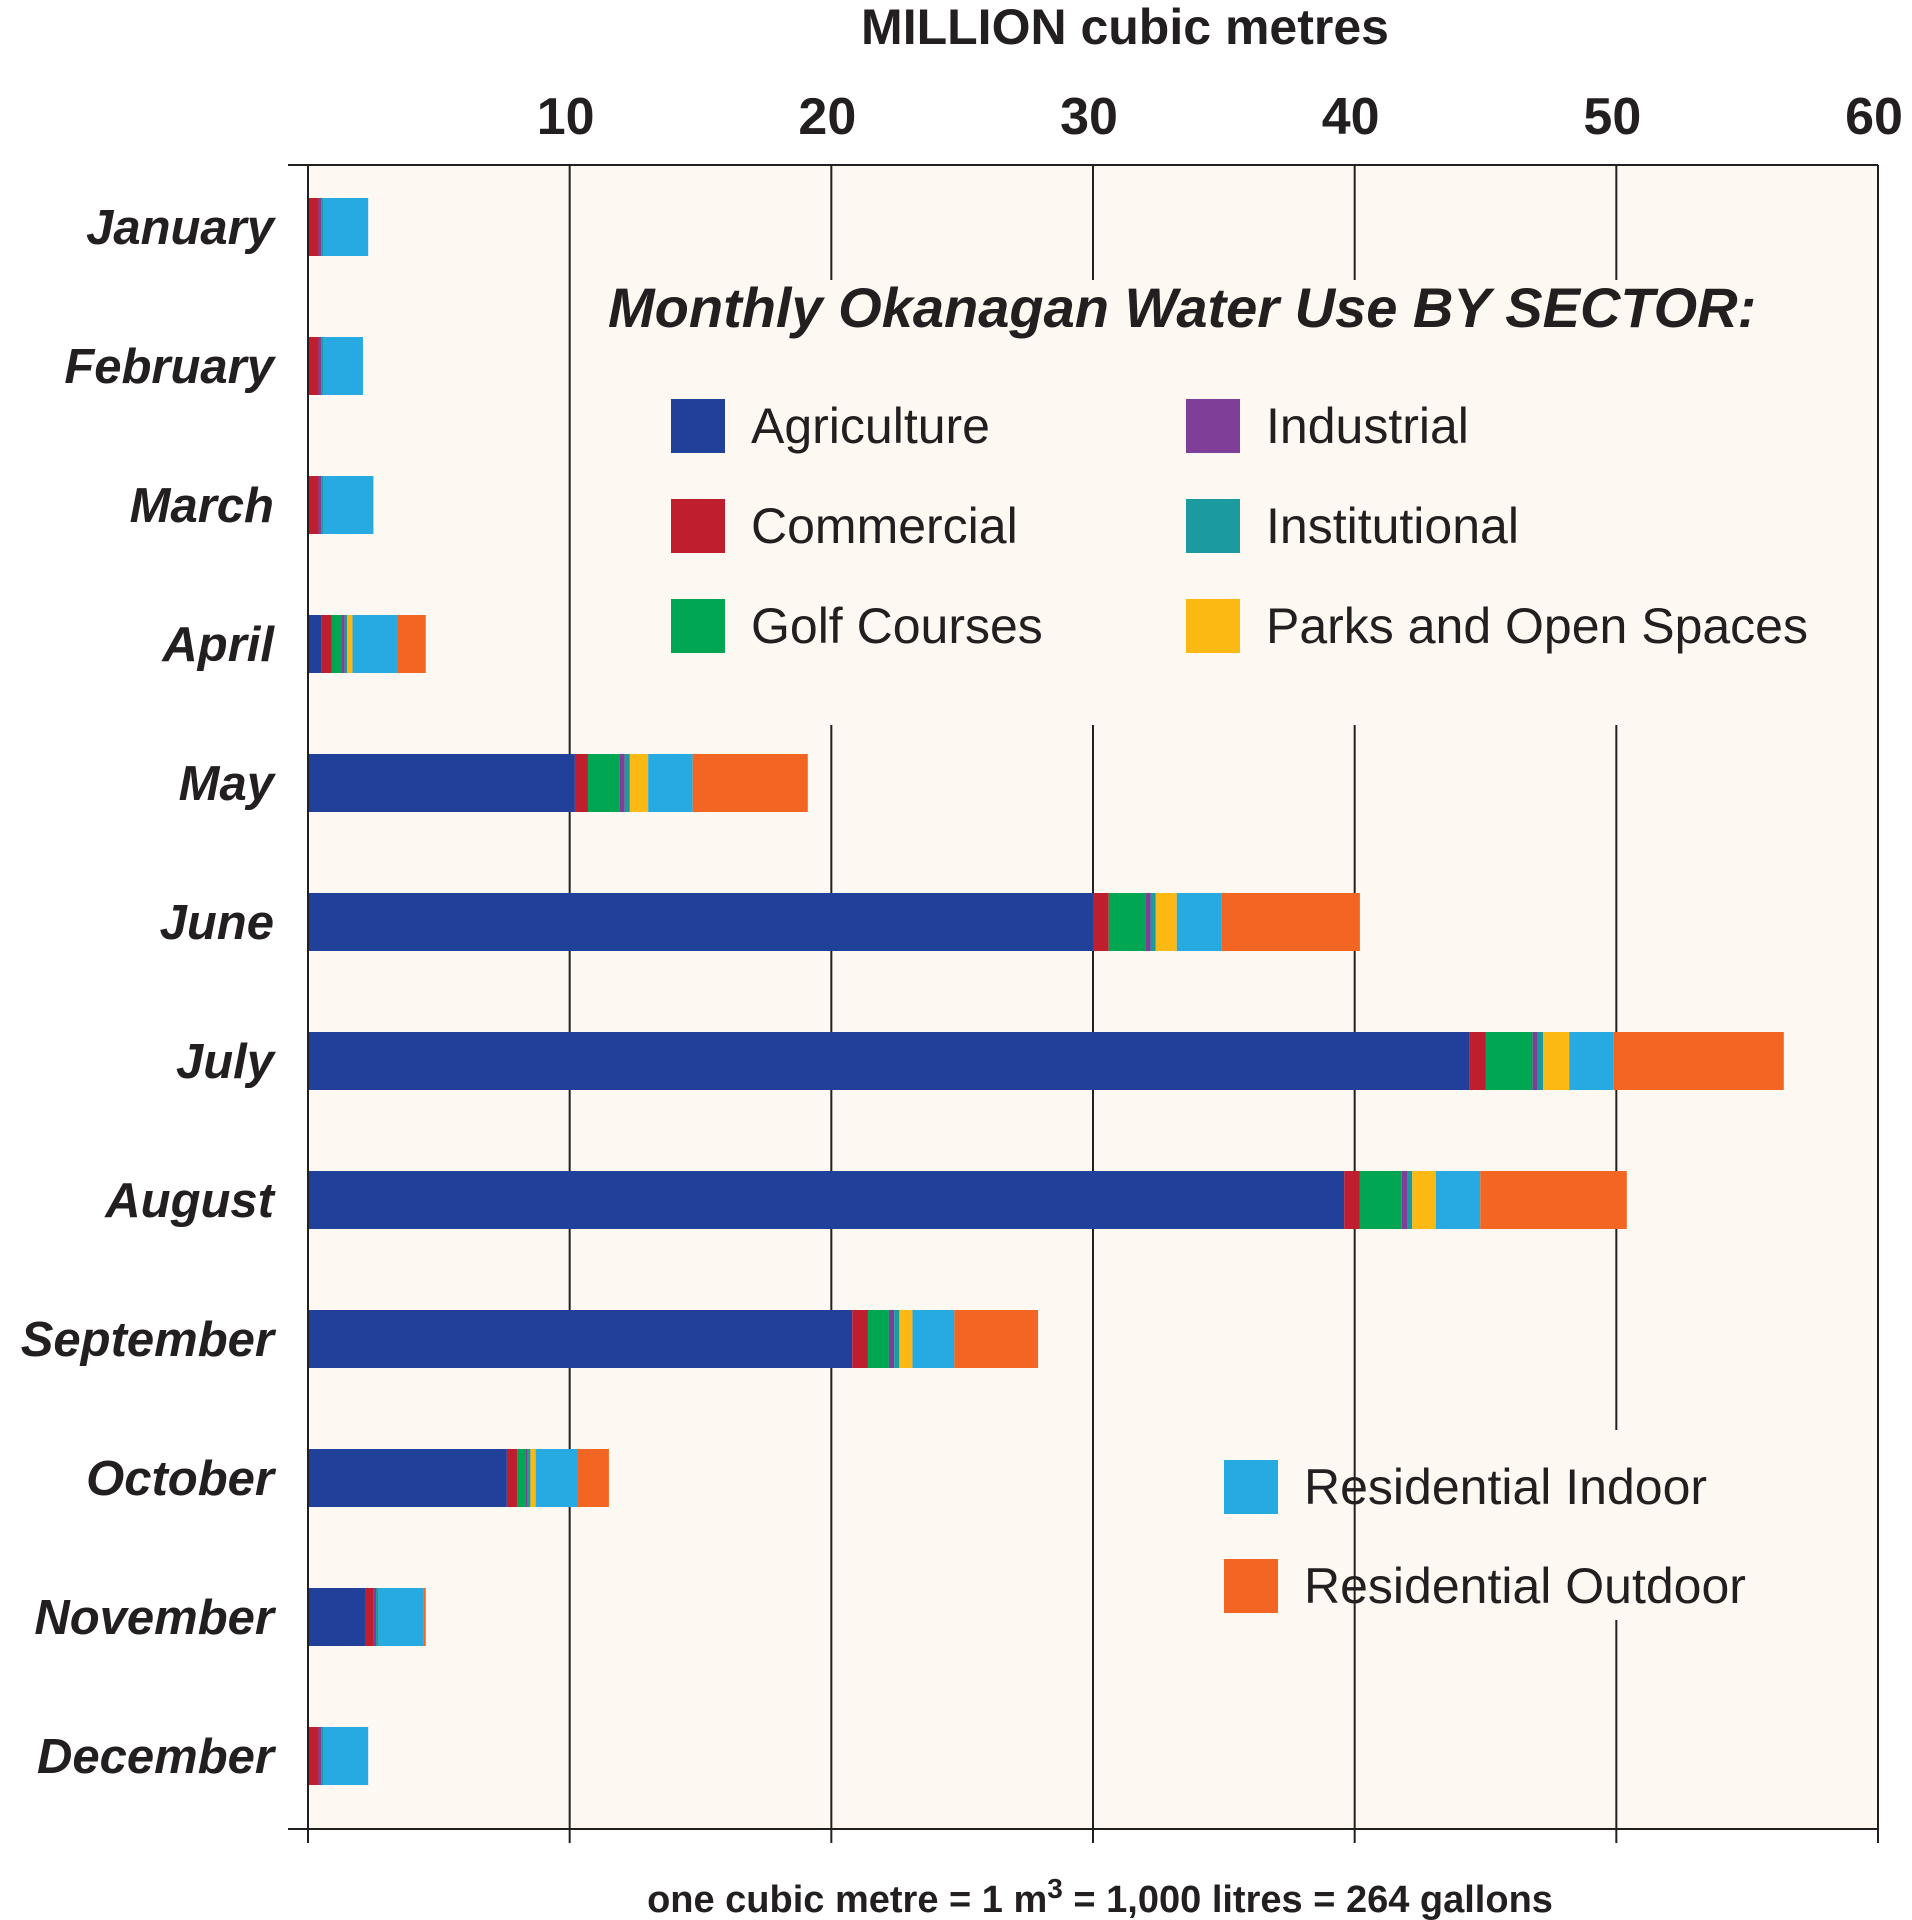 The width and height of the screenshot is (1912, 1920). I want to click on bar-march-residential-indoor, so click(348, 505).